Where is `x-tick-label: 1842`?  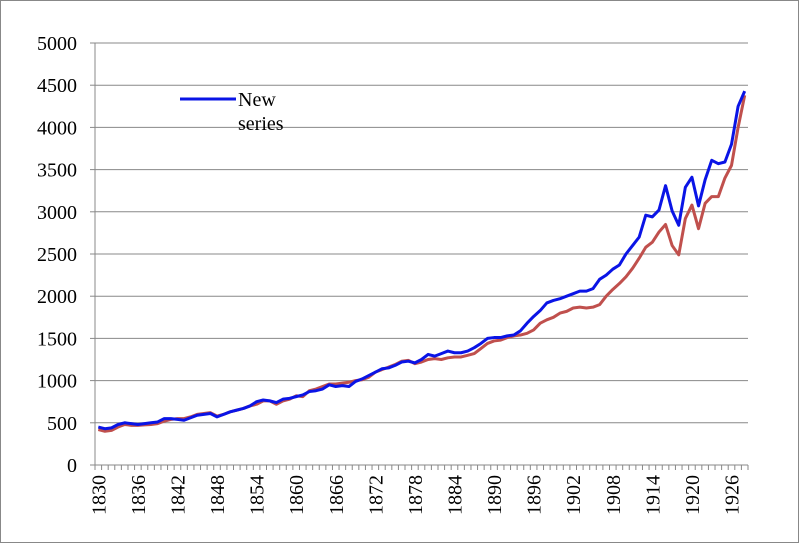
x-tick-label: 1842 is located at coordinates (178, 495).